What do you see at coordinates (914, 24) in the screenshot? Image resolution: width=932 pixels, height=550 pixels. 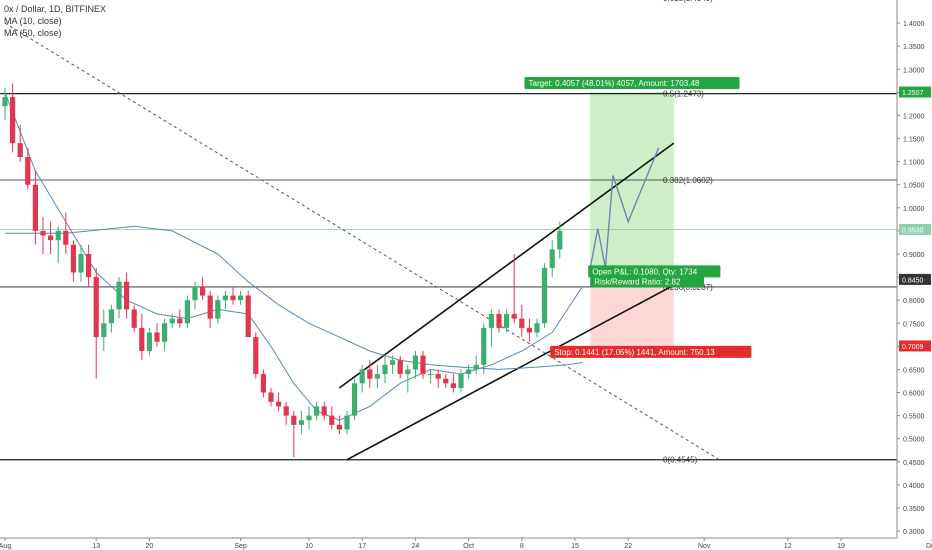 I see `y-tick-label: 1.4000` at bounding box center [914, 24].